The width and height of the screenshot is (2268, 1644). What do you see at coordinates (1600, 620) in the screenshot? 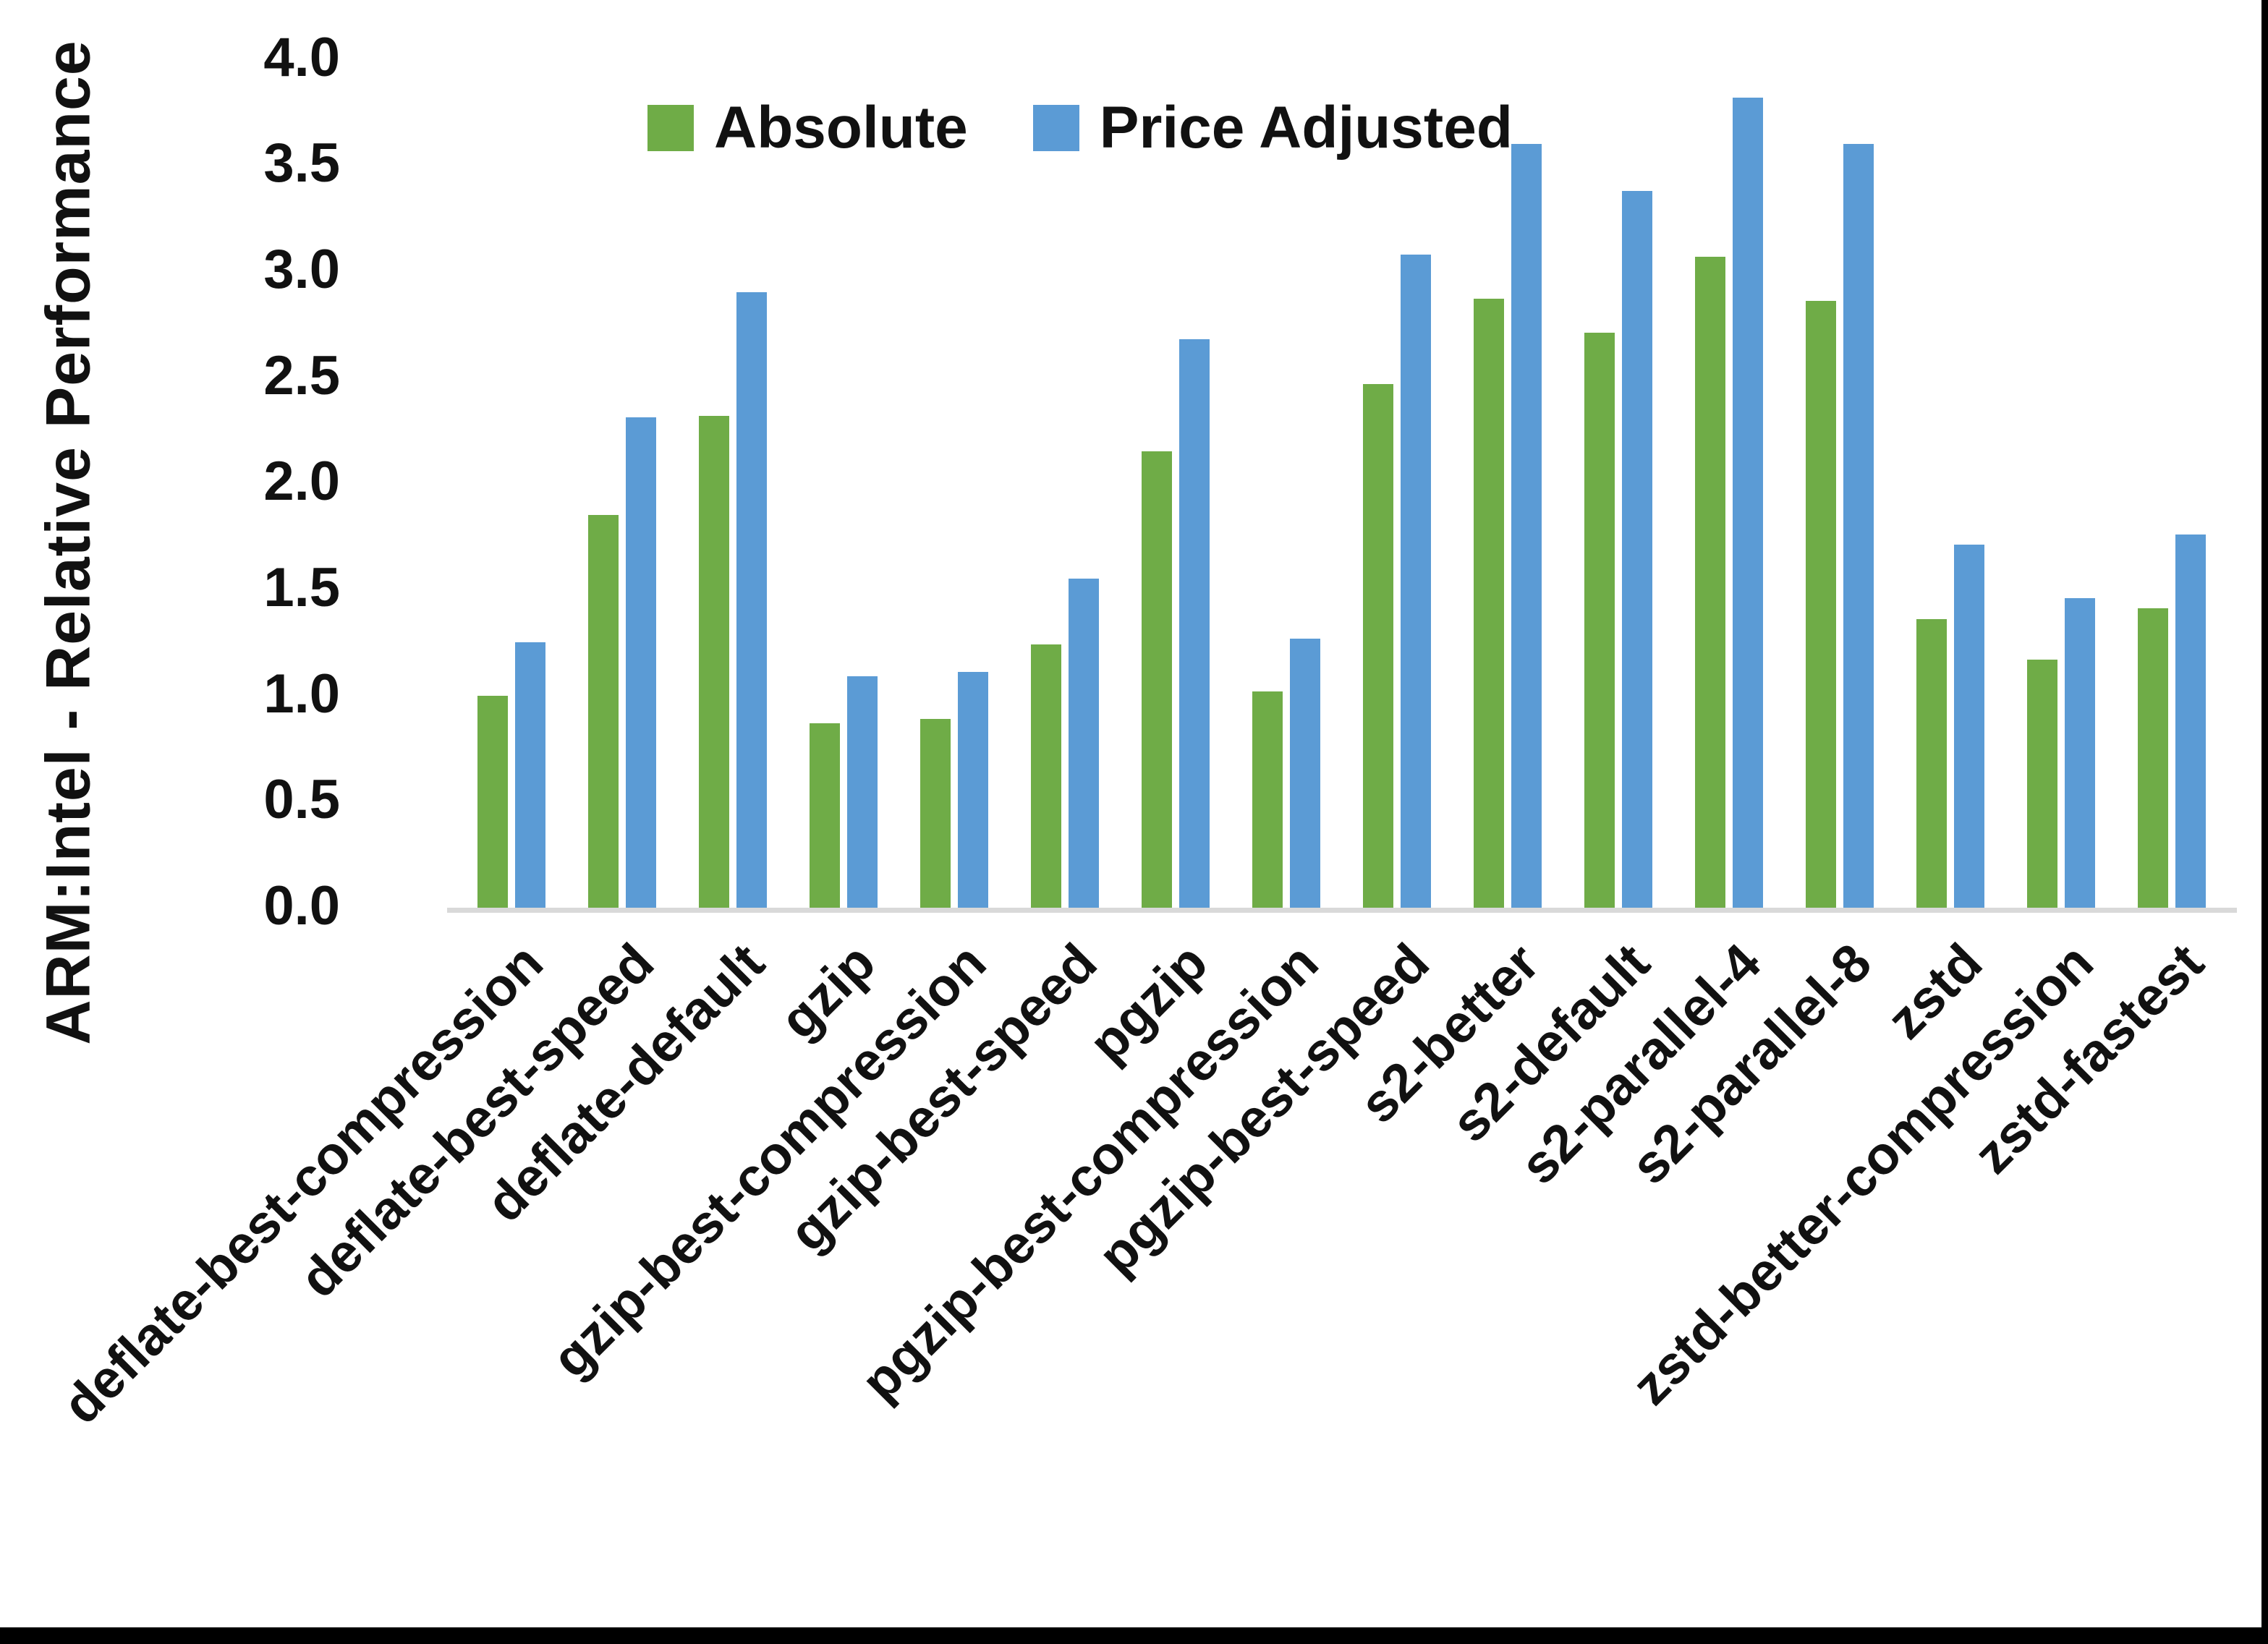
I see `bar-absolute-s2-default` at bounding box center [1600, 620].